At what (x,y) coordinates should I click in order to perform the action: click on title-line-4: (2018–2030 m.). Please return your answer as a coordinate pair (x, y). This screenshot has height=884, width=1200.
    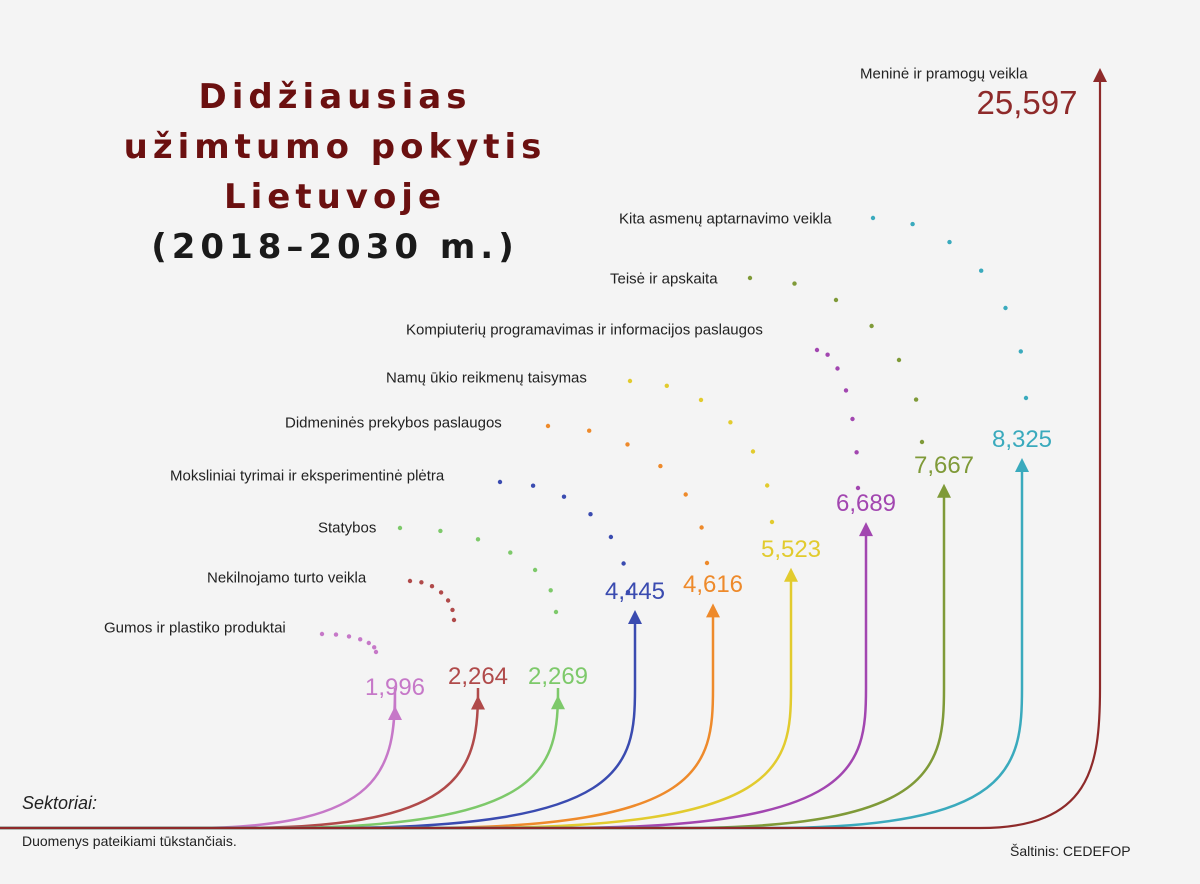
    Looking at the image, I should click on (335, 247).